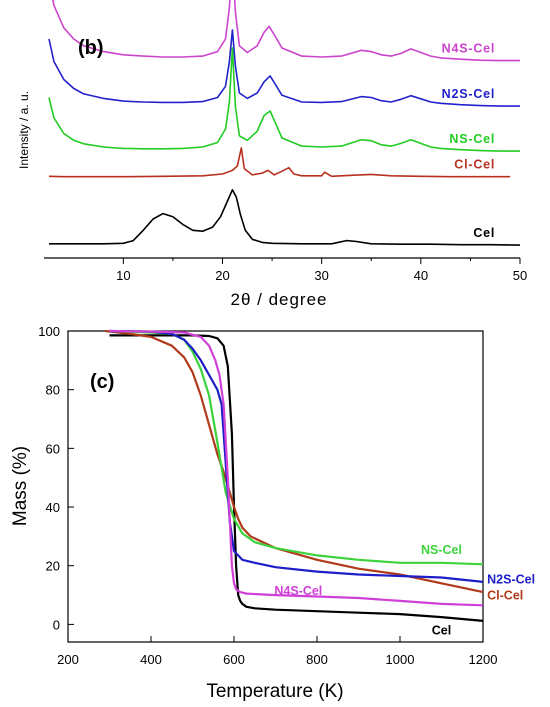 Image resolution: width=550 pixels, height=707 pixels. Describe the element at coordinates (53, 390) in the screenshot. I see `panel-c-y-tick-label: 80` at that location.